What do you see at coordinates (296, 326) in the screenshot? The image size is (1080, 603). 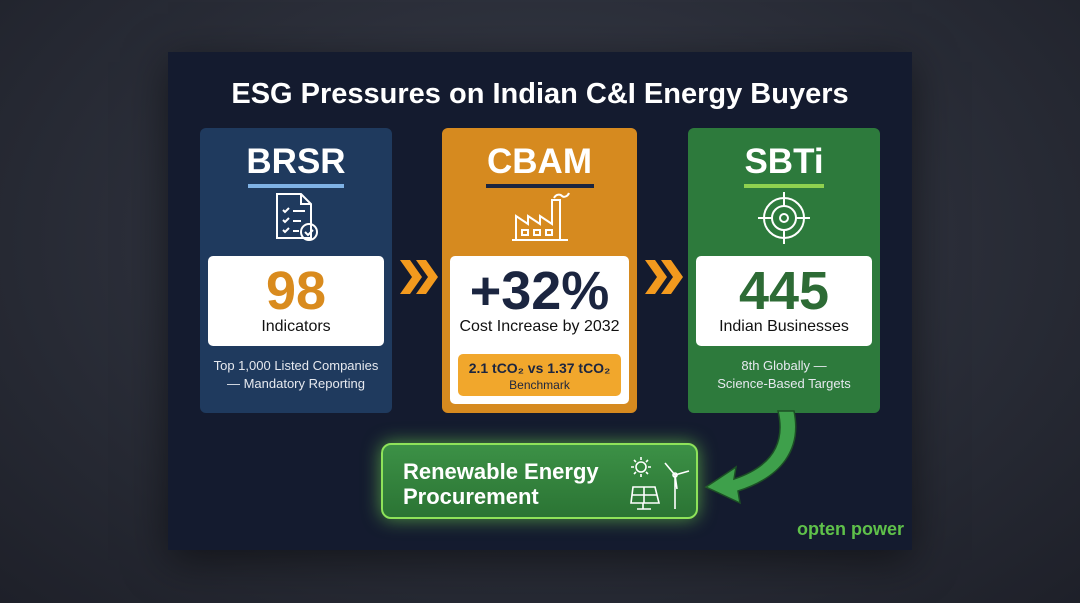 I see `stat-label: Indicators` at bounding box center [296, 326].